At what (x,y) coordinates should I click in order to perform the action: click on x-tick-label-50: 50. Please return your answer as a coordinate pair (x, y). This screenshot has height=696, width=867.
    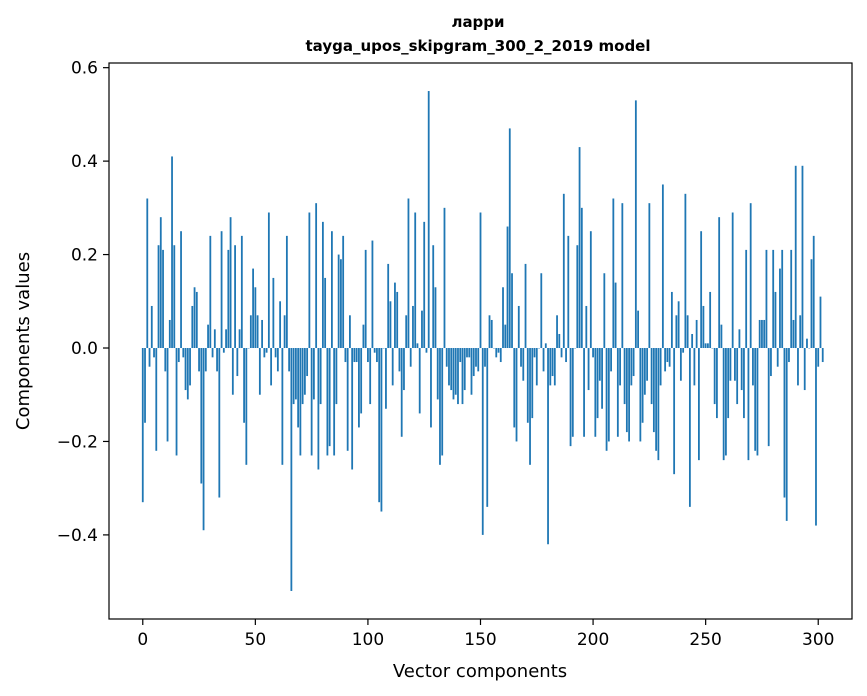
    Looking at the image, I should click on (256, 640).